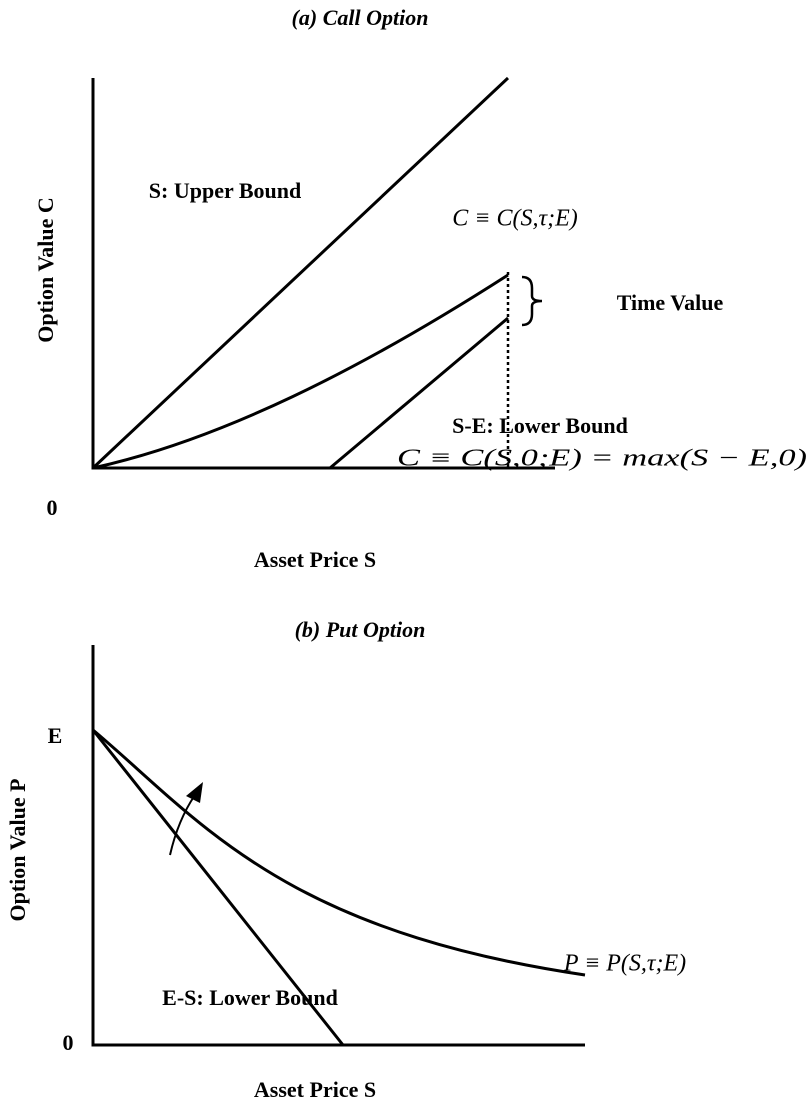 The height and width of the screenshot is (1110, 812). I want to click on upper-bound-label: S: Upper Bound, so click(225, 190).